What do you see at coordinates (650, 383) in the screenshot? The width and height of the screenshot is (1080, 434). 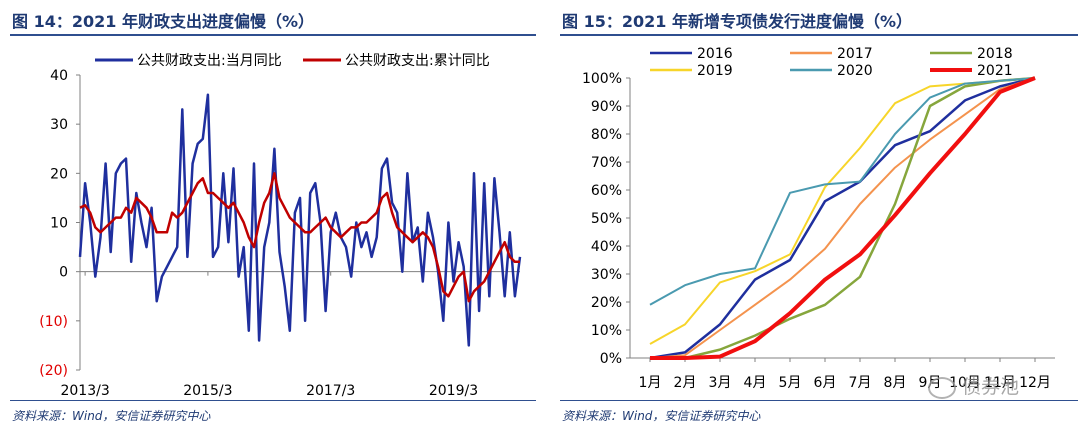 I see `x-tick-label: 1月` at bounding box center [650, 383].